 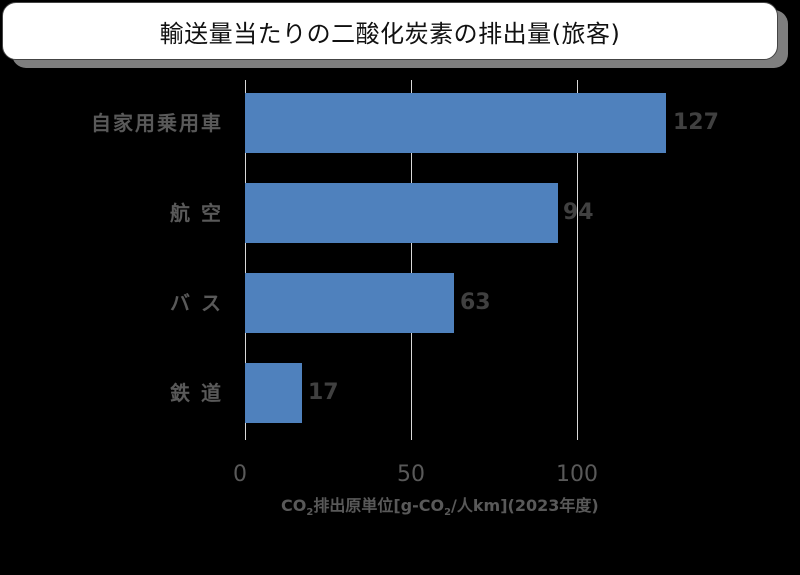 What do you see at coordinates (455, 123) in the screenshot?
I see `bar-car` at bounding box center [455, 123].